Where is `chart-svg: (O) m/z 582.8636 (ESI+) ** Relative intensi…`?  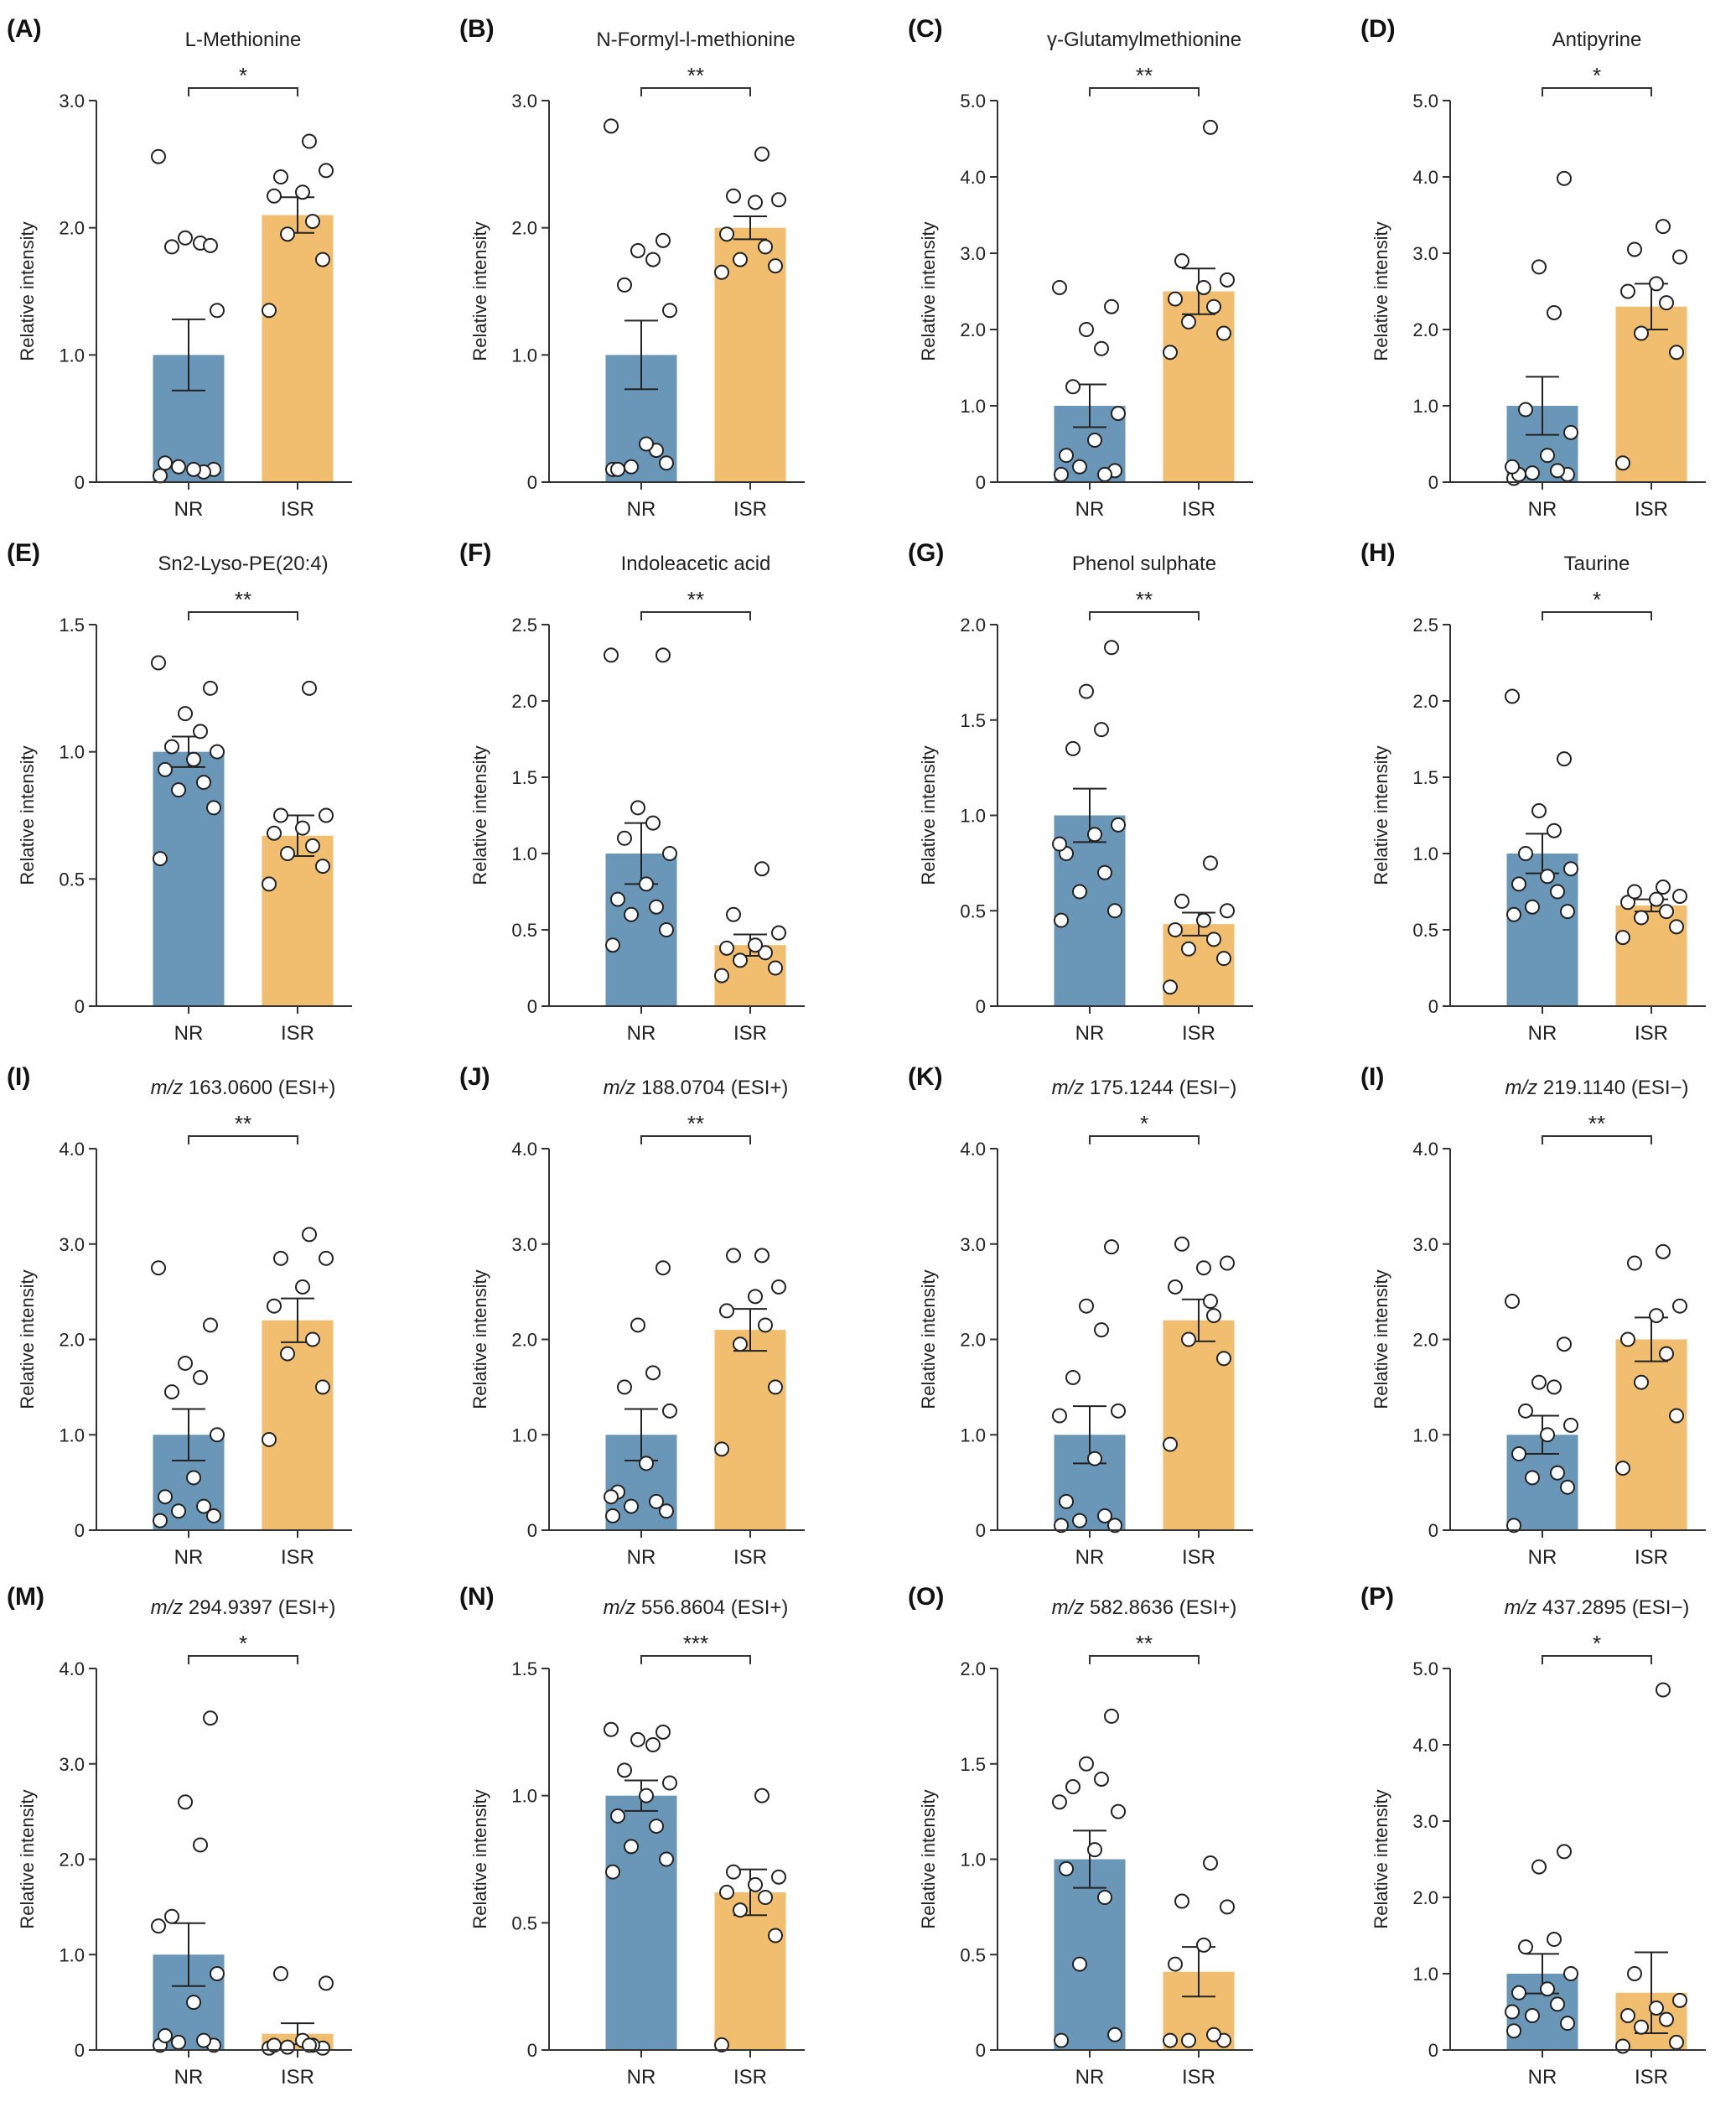
chart-svg: (O) m/z 582.8636 (ESI+) ** Relative intensi… is located at coordinates (1080, 1836).